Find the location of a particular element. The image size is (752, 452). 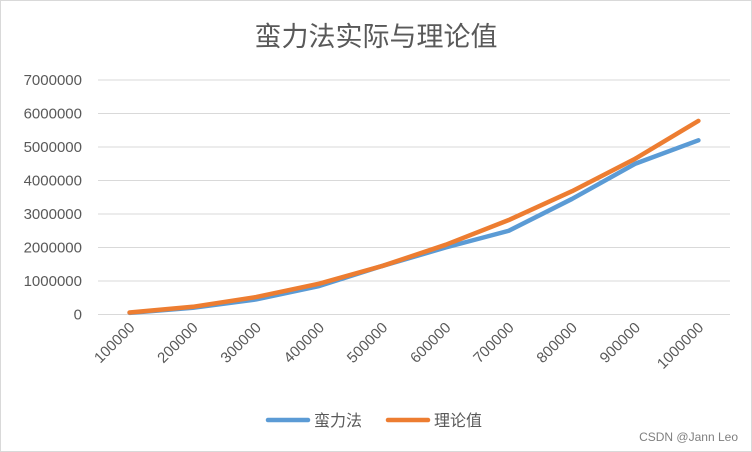

x-tick-label: 400000 is located at coordinates (304, 342).